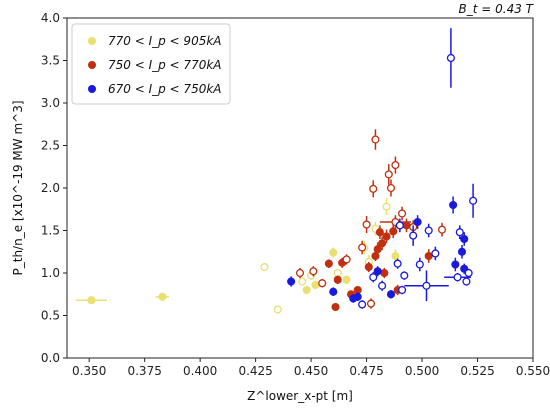 This screenshot has width=550, height=409. I want to click on y-tick-label: 1.0, so click(50, 273).